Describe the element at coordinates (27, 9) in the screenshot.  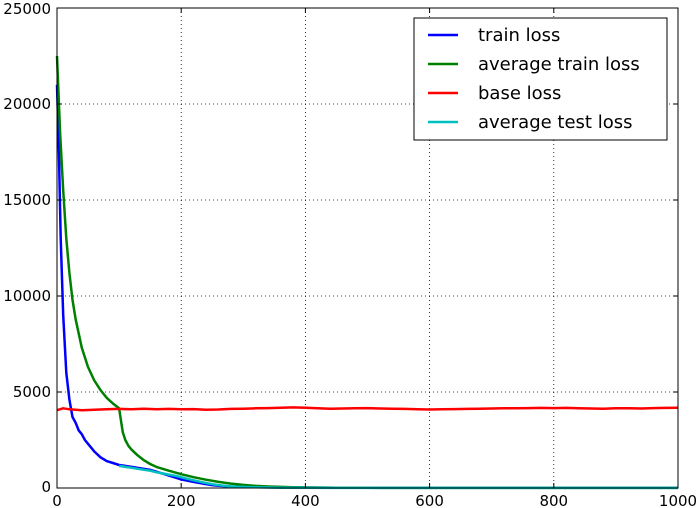
I see `y-tick-label: 25000` at that location.